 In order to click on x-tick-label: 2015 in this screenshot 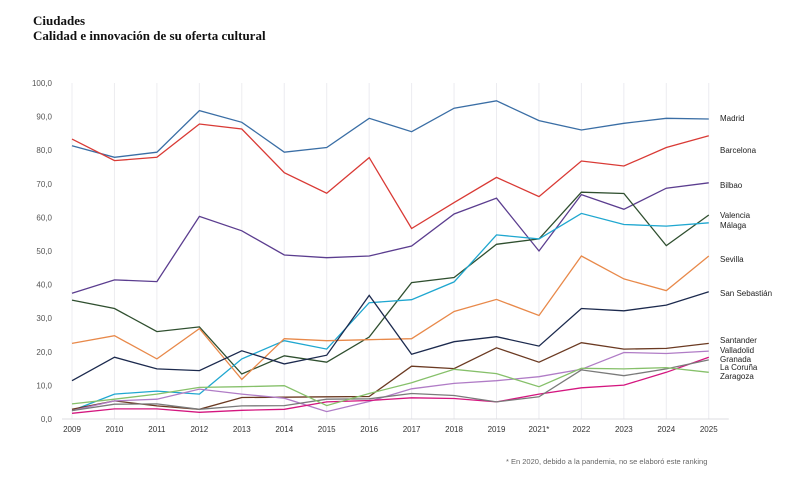, I will do `click(327, 429)`.